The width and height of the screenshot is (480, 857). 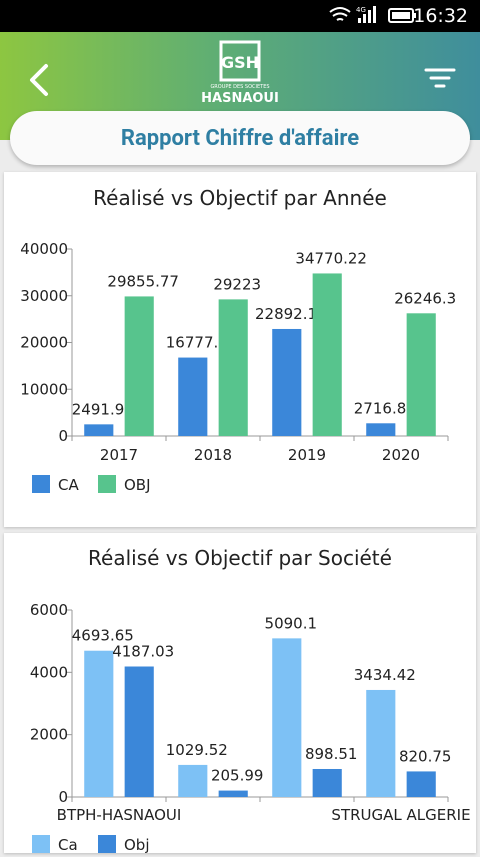 I want to click on data-label: 5090.1, so click(x=291, y=623).